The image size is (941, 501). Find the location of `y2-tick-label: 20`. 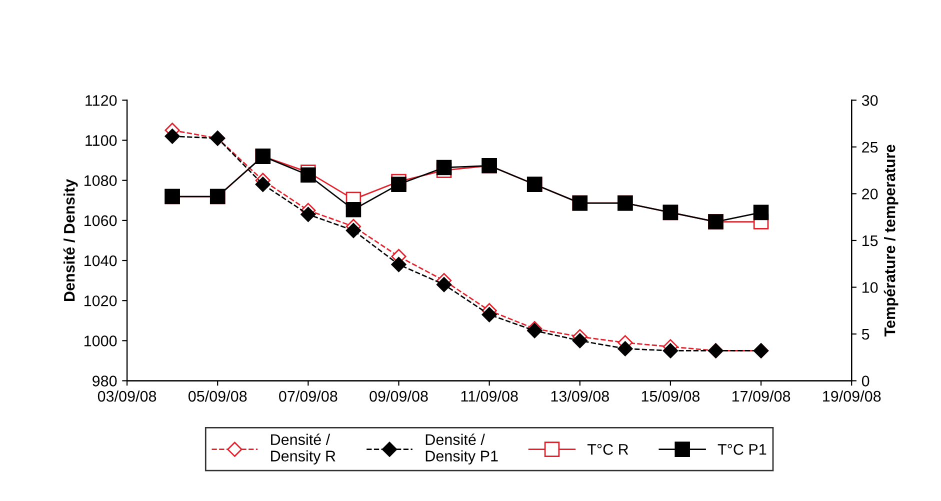

y2-tick-label: 20 is located at coordinates (870, 194).